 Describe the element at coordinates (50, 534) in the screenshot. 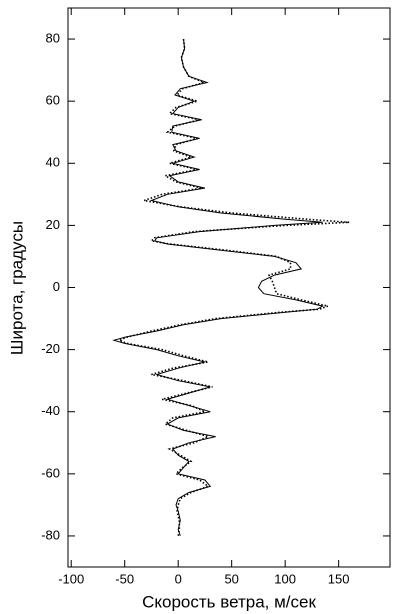

I see `y-tick-label: -80` at that location.